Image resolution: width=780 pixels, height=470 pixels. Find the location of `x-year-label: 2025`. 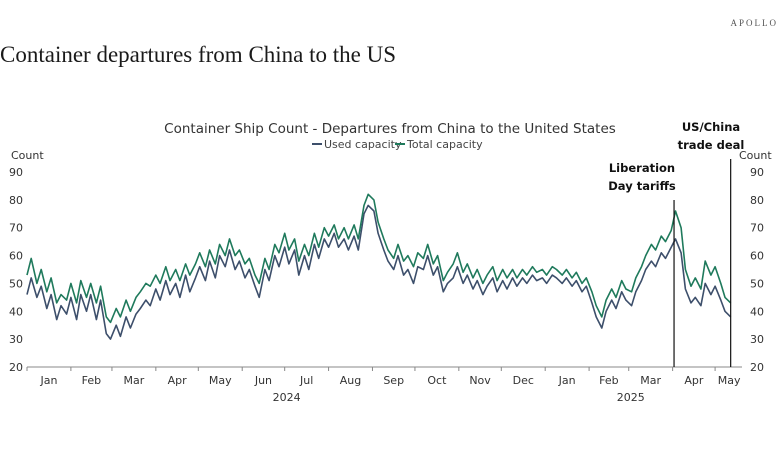

x-year-label: 2025 is located at coordinates (631, 397).